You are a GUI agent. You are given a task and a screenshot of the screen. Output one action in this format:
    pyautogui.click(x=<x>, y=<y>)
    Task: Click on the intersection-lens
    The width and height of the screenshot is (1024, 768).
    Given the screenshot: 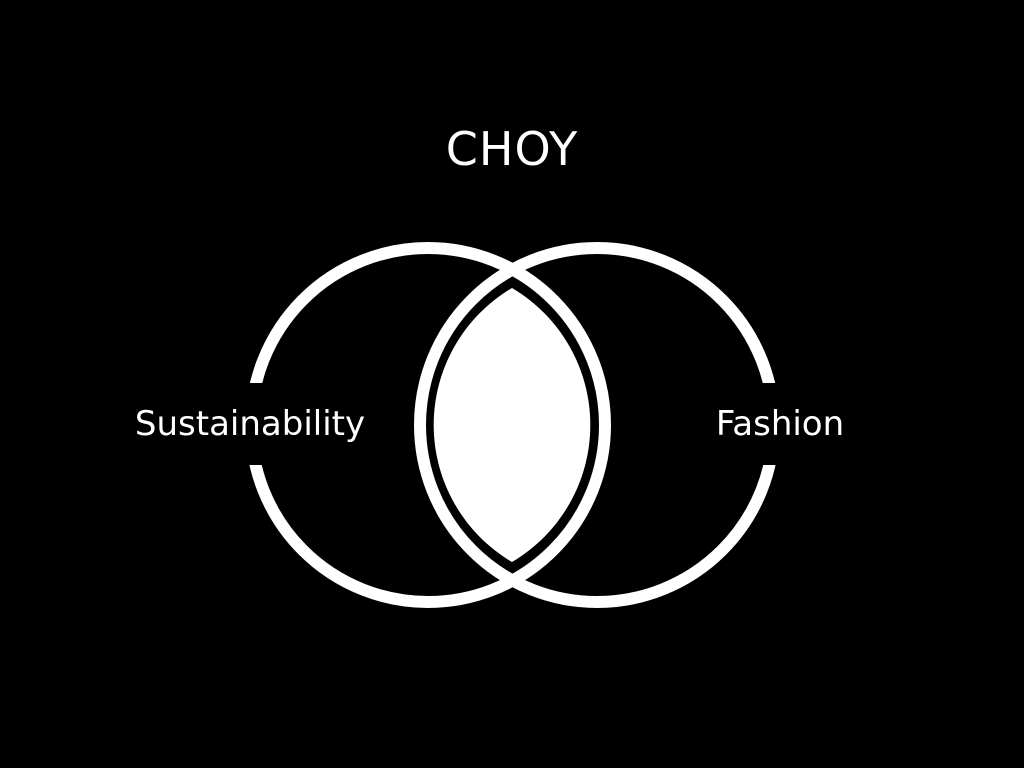 What is the action you would take?
    pyautogui.click(x=512, y=425)
    